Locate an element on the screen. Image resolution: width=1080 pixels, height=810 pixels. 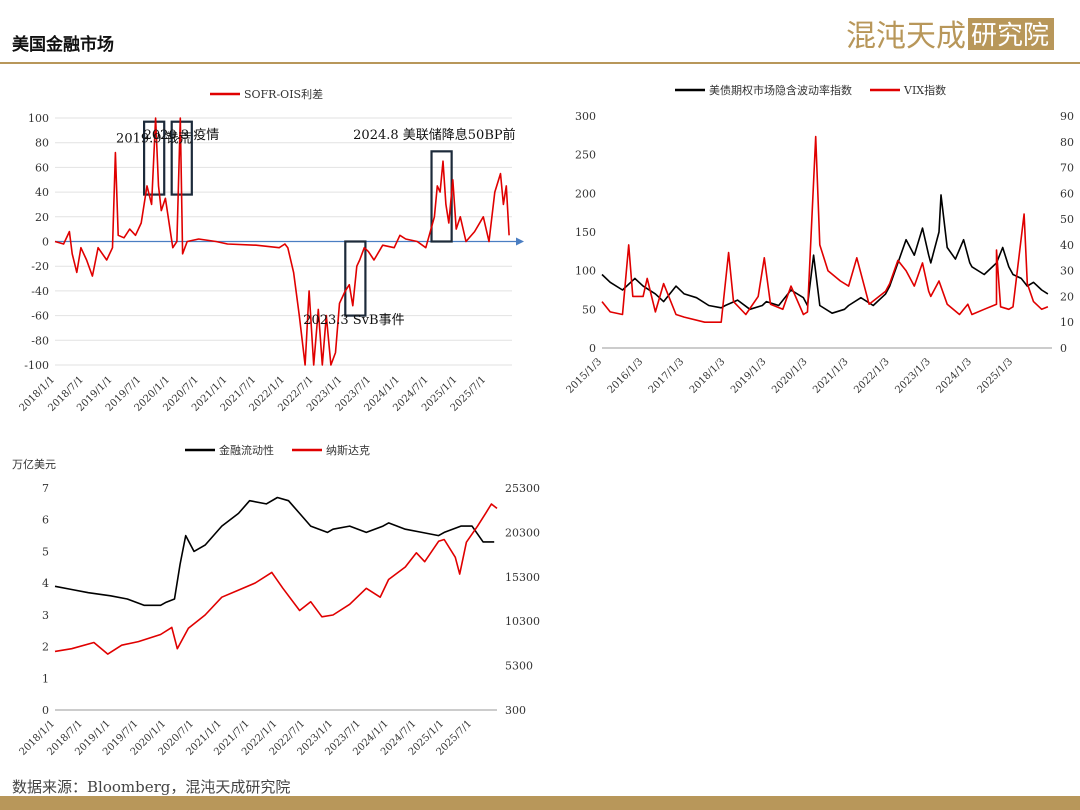
x-tick-label: 2020/1/3 is located at coordinates (790, 376).